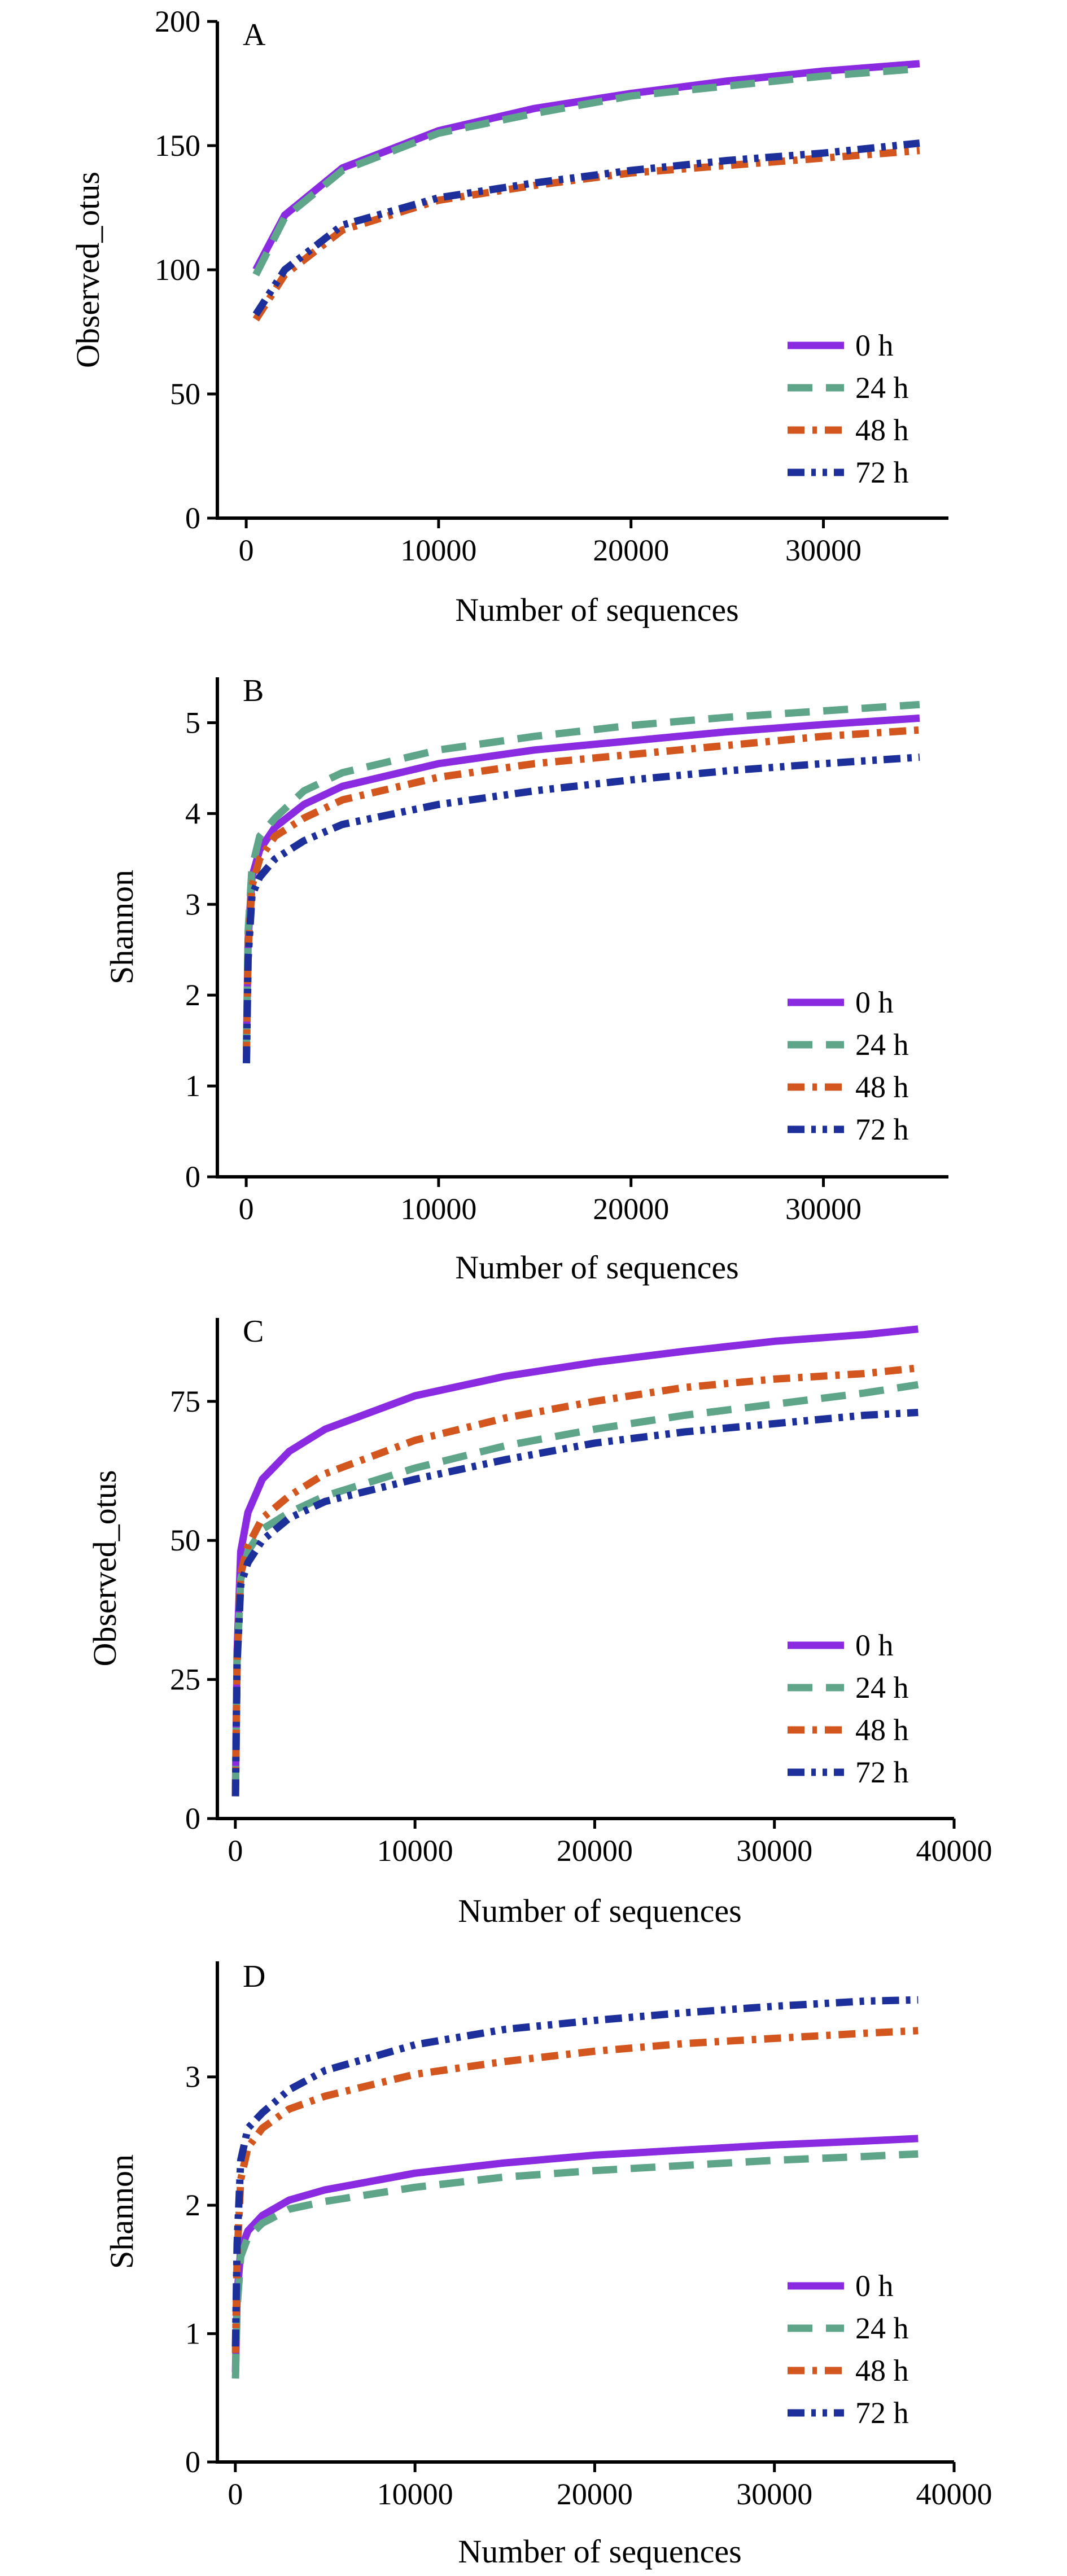 The image size is (1067, 2576). I want to click on panel-letter: A, so click(254, 34).